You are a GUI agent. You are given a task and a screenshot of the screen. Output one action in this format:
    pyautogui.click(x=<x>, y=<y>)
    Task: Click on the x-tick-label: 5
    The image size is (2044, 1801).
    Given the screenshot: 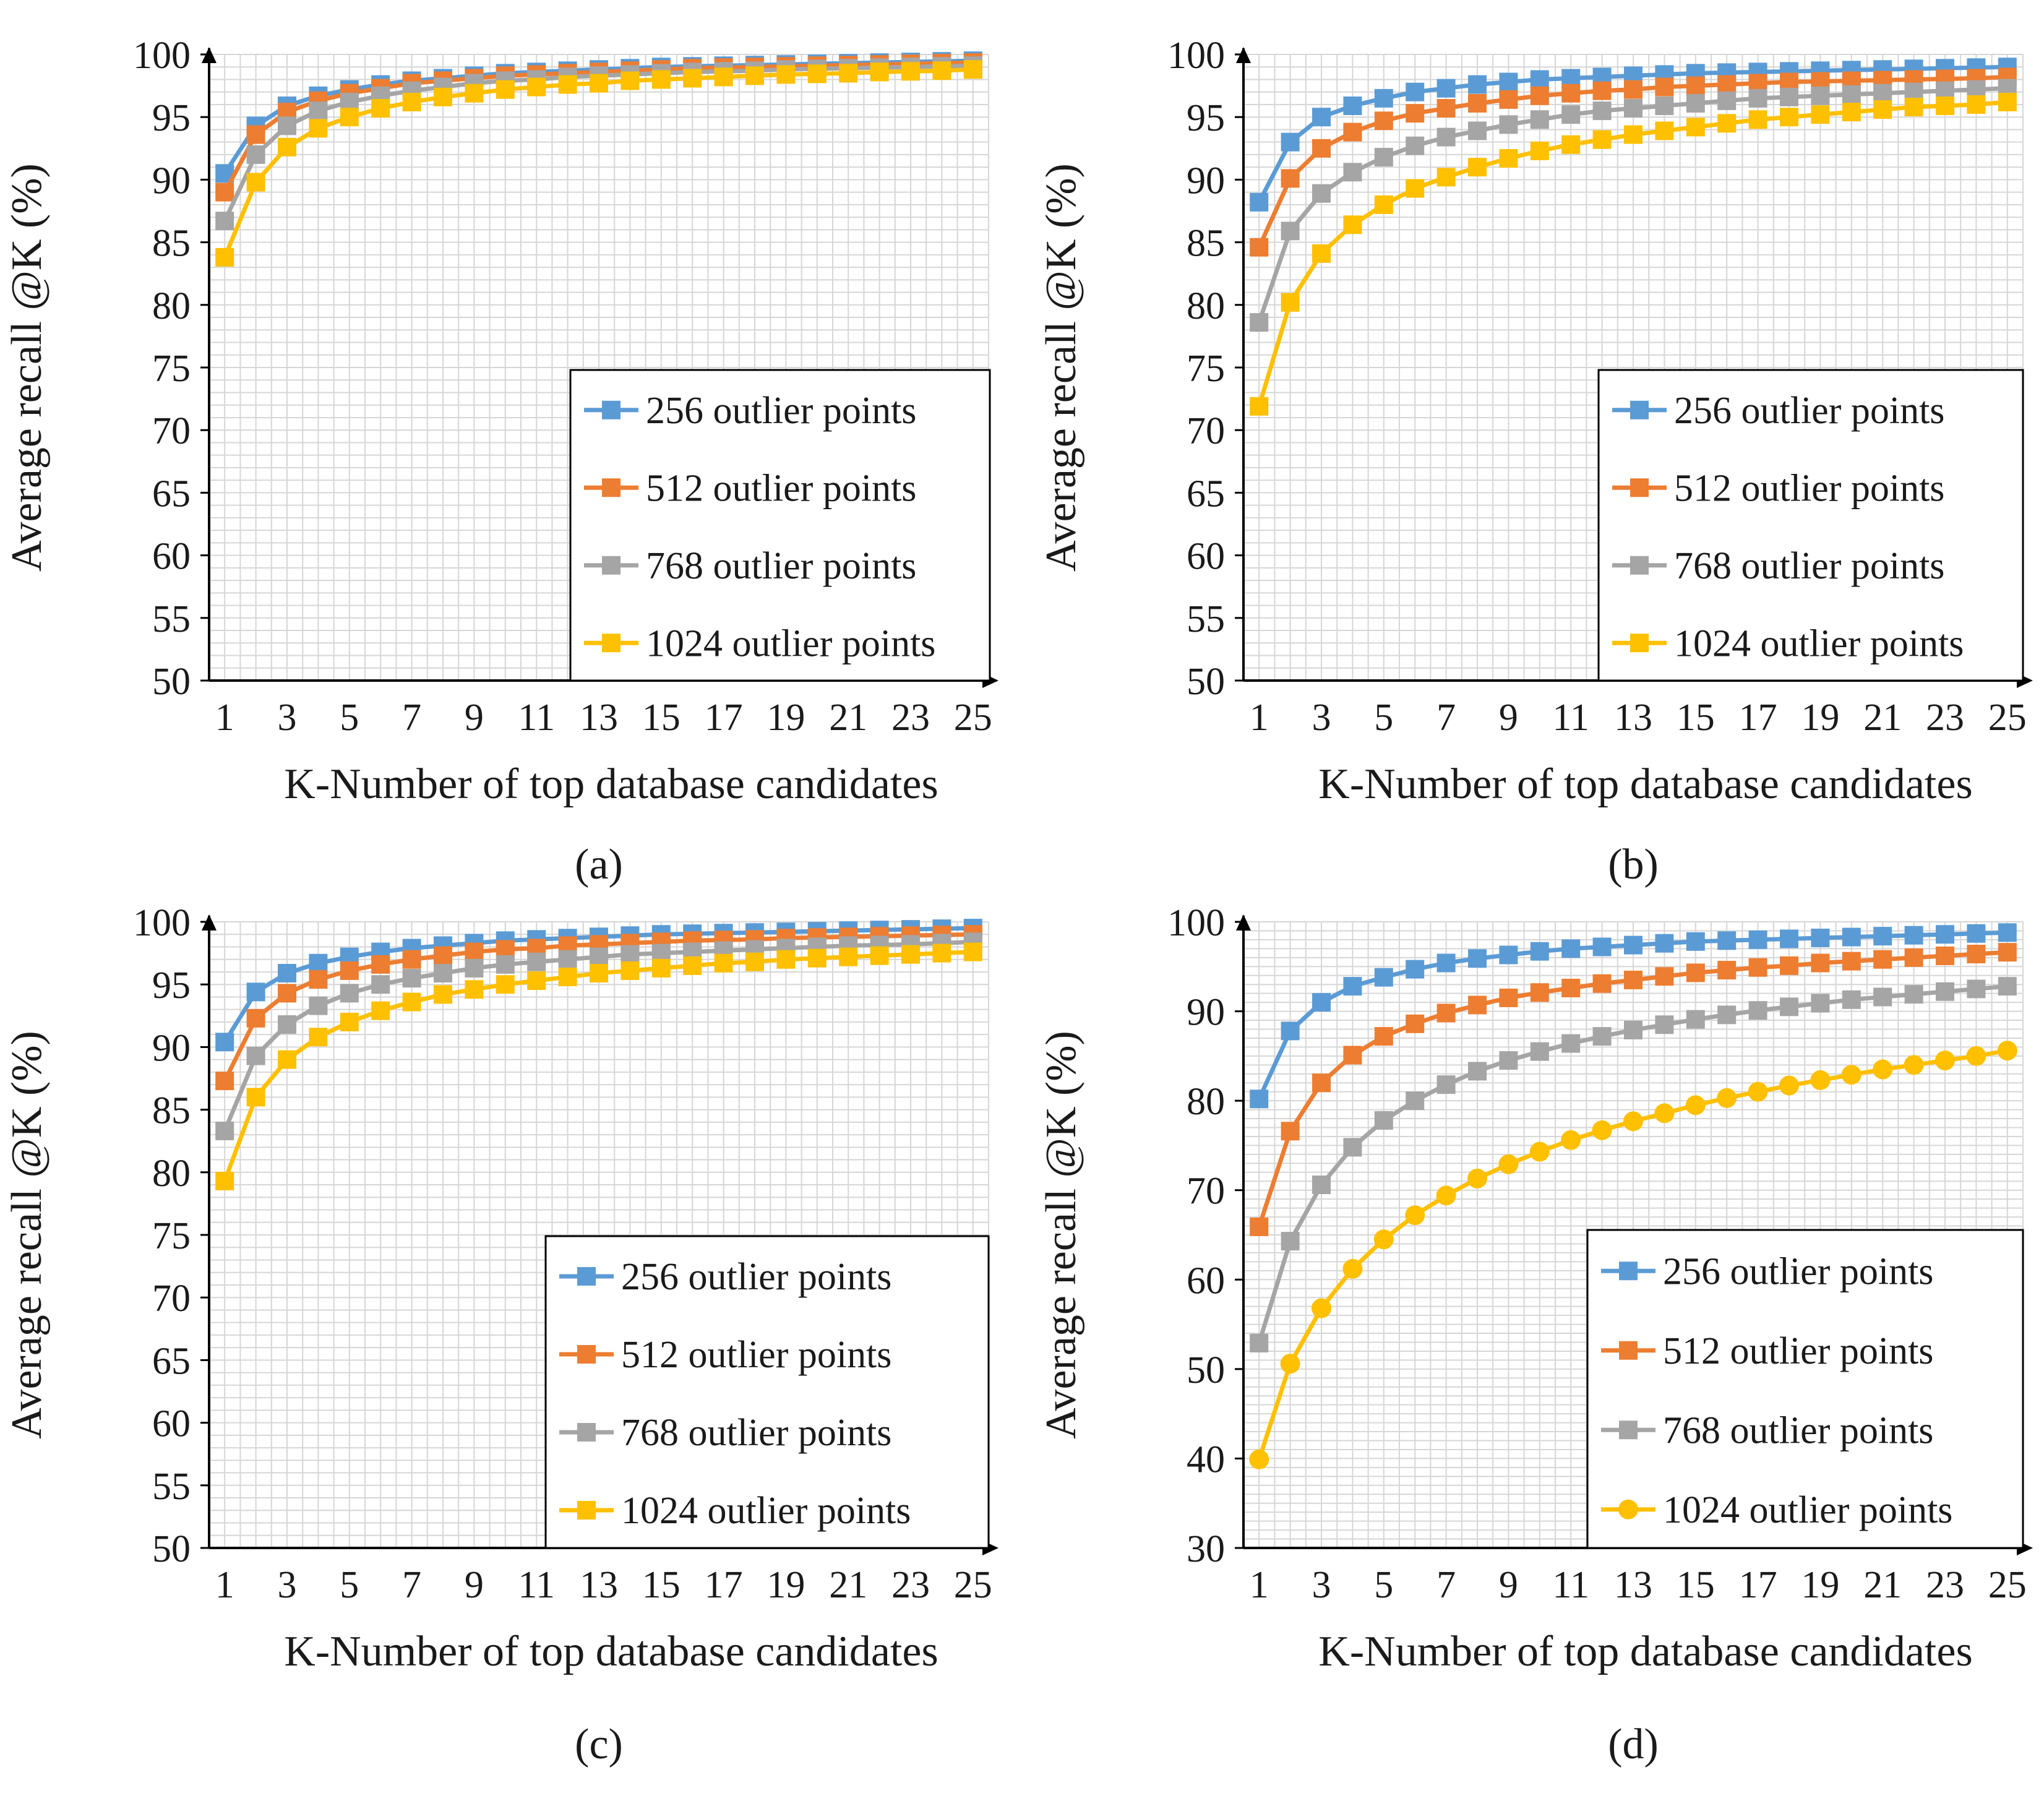 What is the action you would take?
    pyautogui.click(x=1383, y=1585)
    